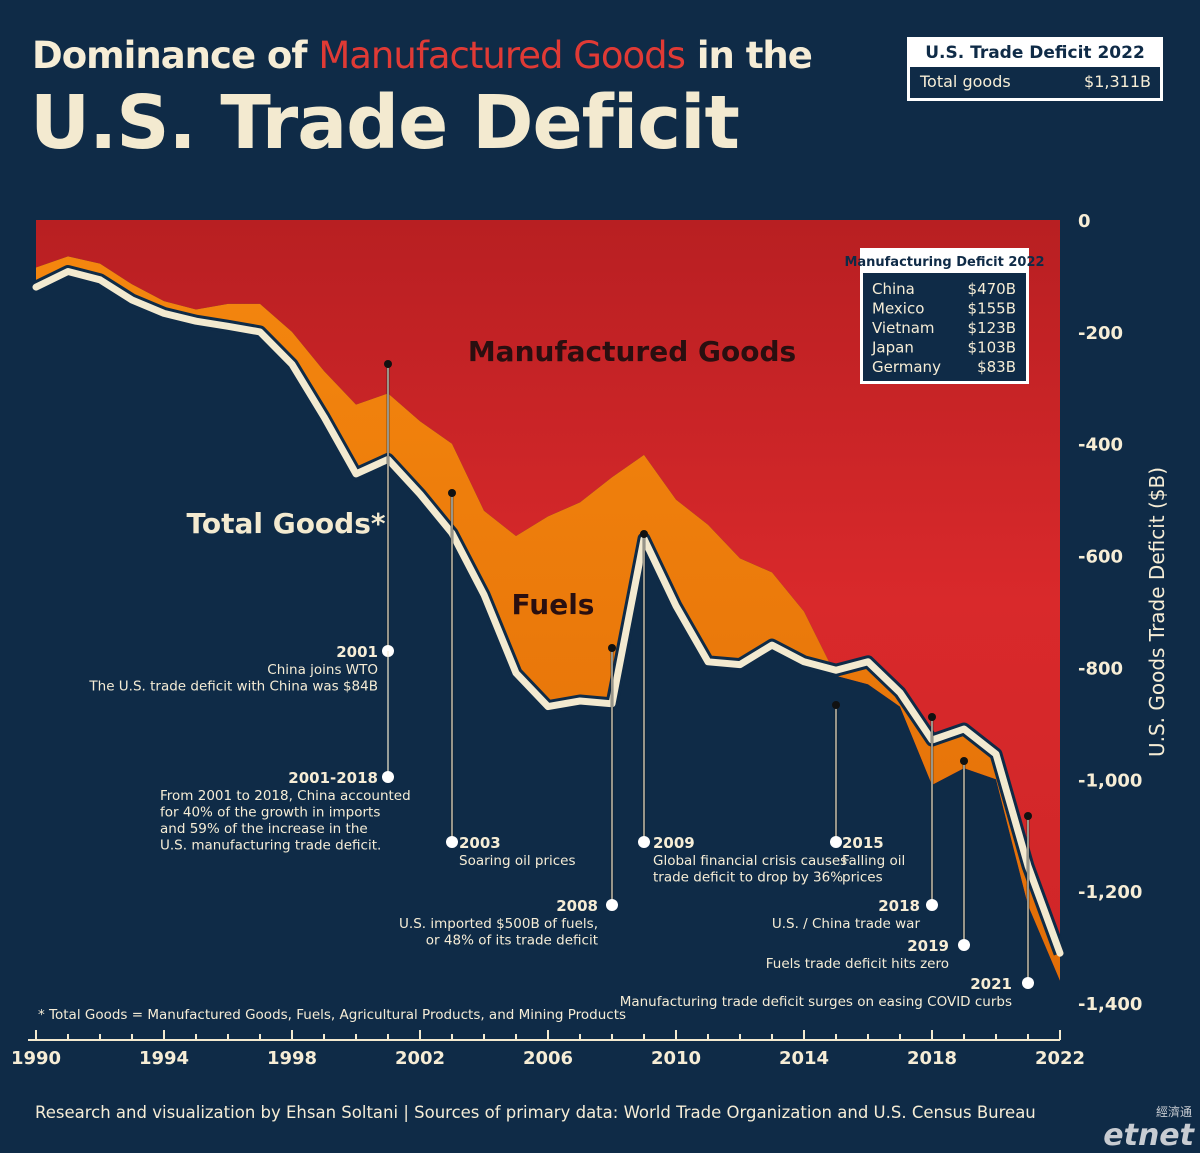 This screenshot has width=1200, height=1153. I want to click on label-fuels: Fuels, so click(553, 604).